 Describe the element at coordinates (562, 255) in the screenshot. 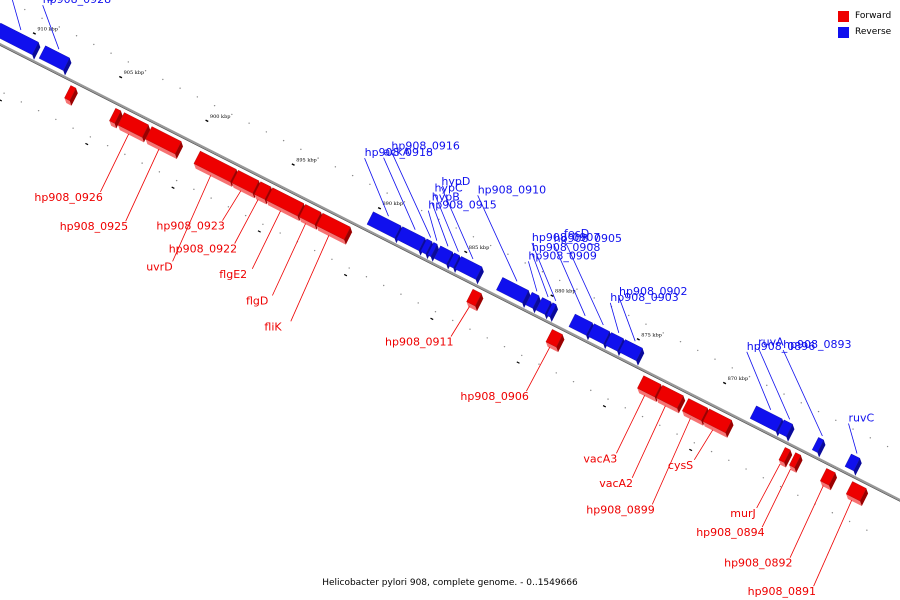

I see `gene-label: hp908_0909` at that location.